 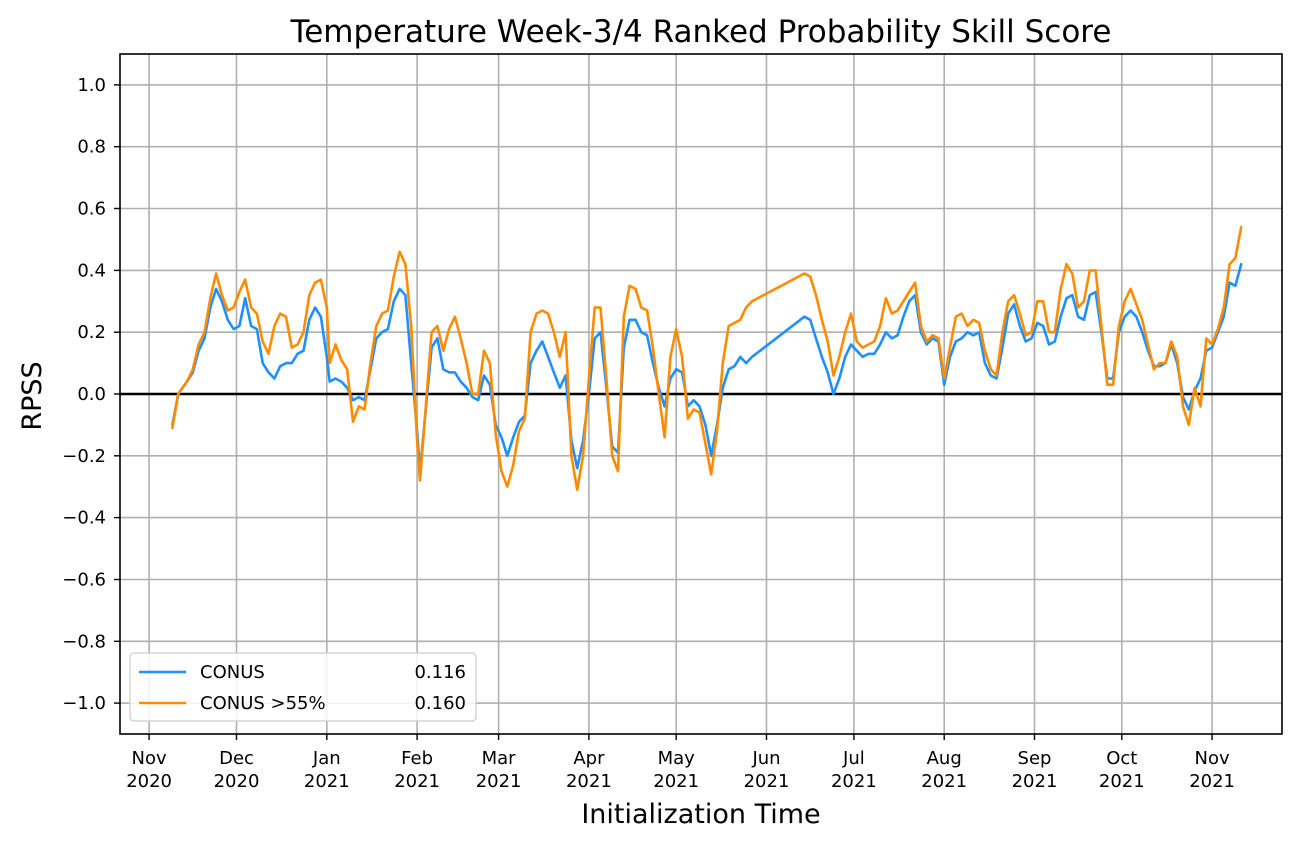 I want to click on x-tick-label-line: Feb, so click(x=417, y=758).